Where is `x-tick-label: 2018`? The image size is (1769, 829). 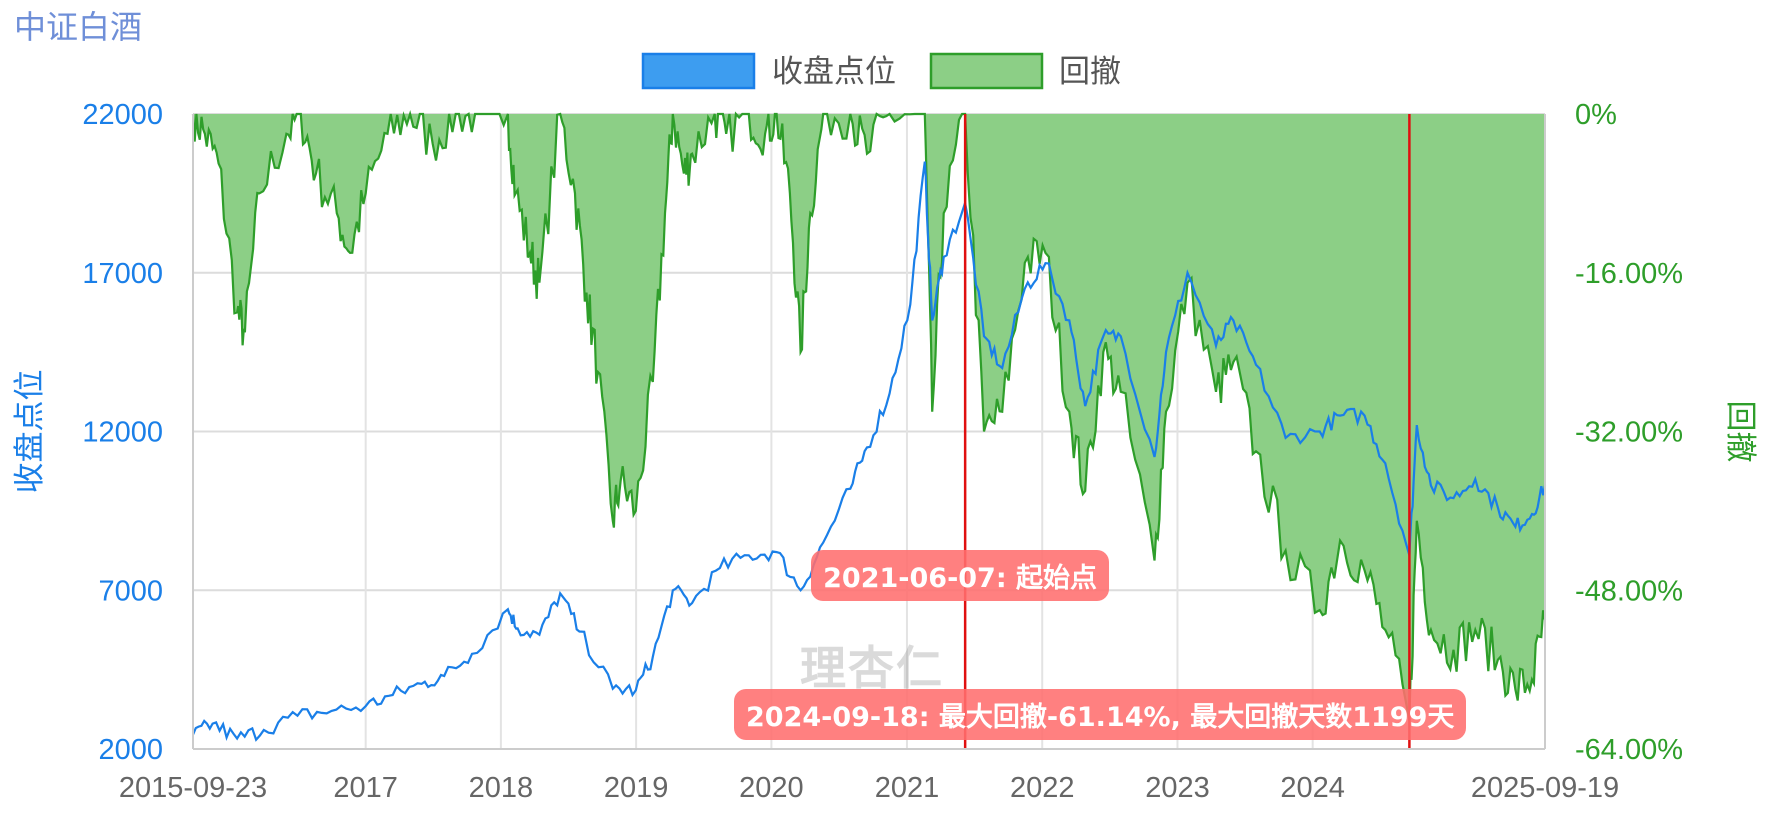
x-tick-label: 2018 is located at coordinates (501, 788).